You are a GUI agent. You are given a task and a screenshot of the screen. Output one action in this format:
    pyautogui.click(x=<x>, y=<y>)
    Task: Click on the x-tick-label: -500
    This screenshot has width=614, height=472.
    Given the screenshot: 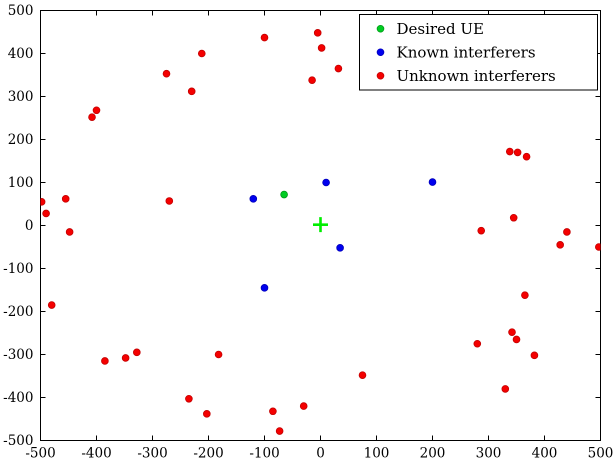 What is the action you would take?
    pyautogui.click(x=40, y=454)
    